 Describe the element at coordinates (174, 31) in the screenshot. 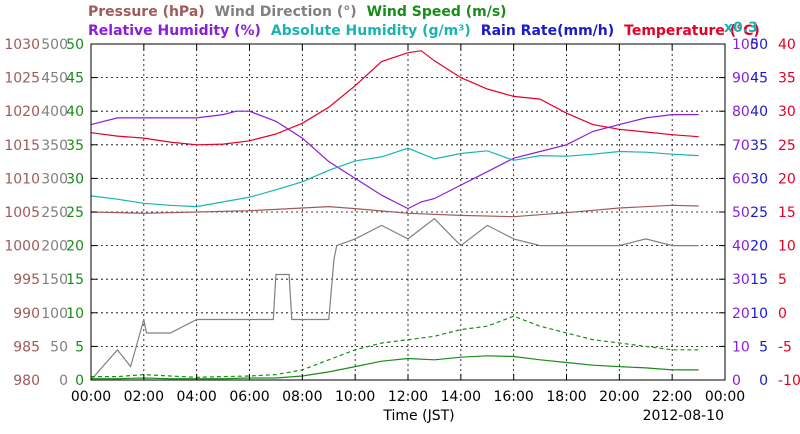

I see `legend-entry: Relative Humidity (%)` at that location.